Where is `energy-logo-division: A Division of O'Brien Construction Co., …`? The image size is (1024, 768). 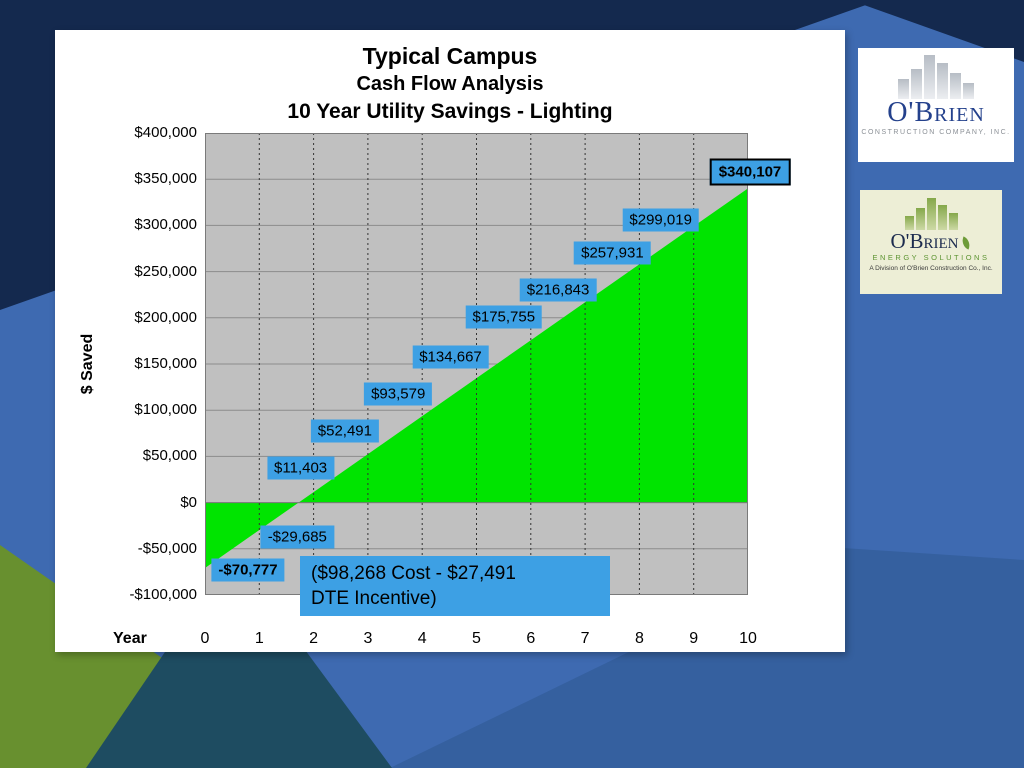
energy-logo-division: A Division of O'Brien Construction Co., … is located at coordinates (931, 268).